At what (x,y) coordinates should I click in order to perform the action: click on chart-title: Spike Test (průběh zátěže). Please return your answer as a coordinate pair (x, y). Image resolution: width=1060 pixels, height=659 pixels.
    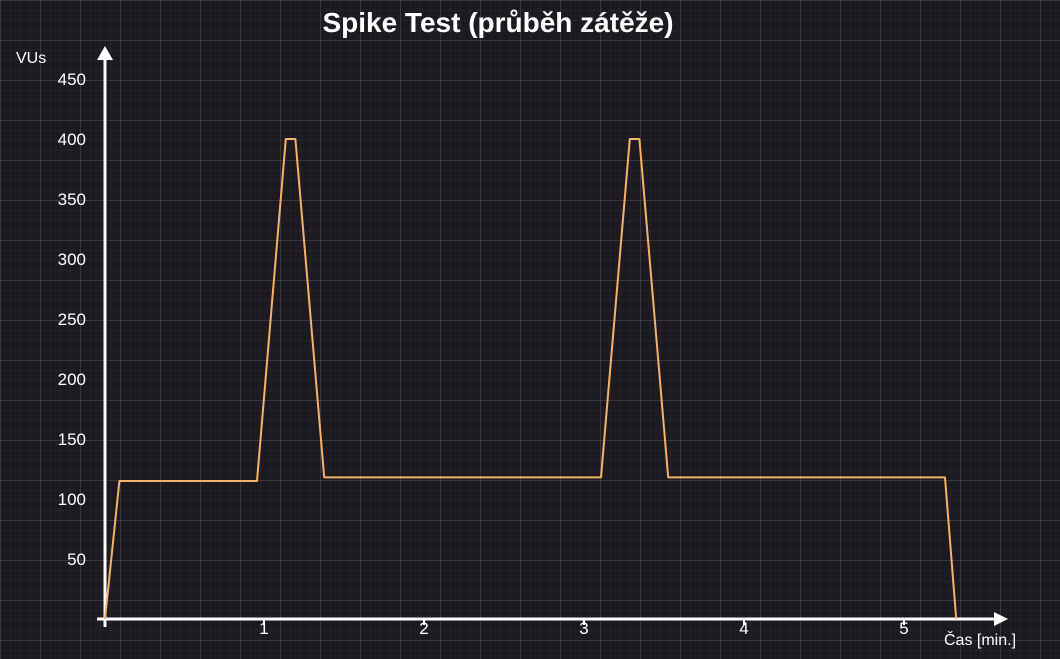
    Looking at the image, I should click on (497, 22).